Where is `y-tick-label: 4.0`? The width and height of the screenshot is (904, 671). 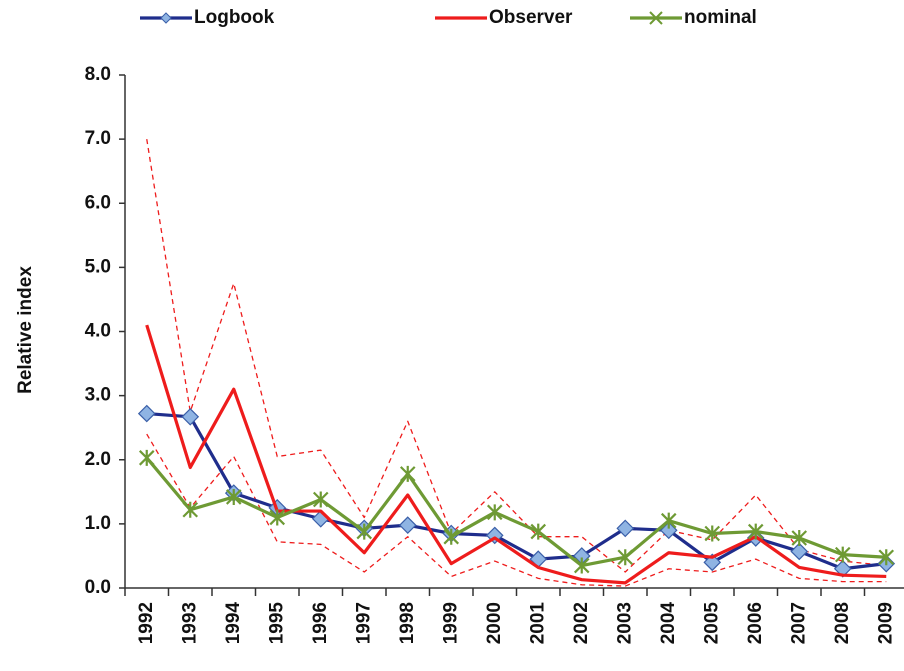
y-tick-label: 4.0 is located at coordinates (98, 331).